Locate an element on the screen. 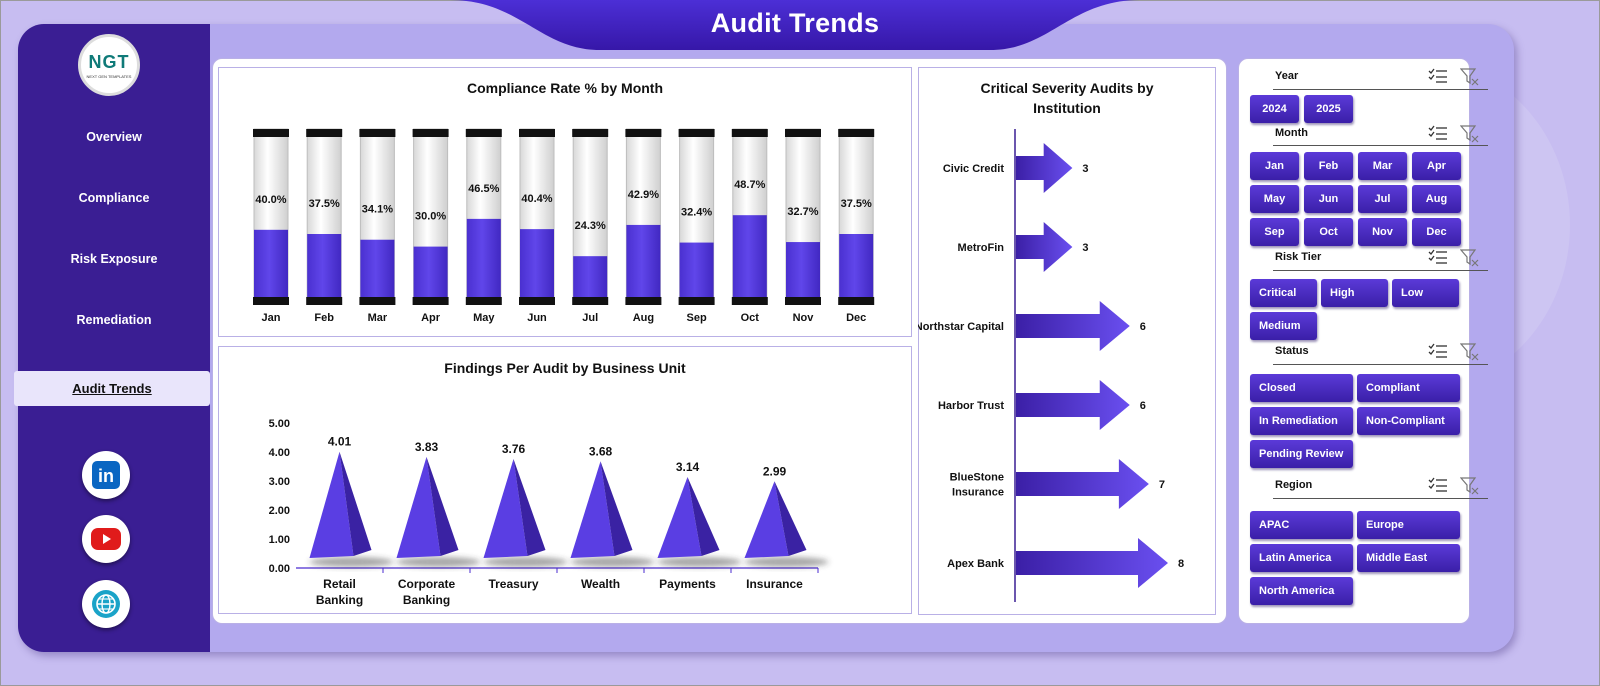 The width and height of the screenshot is (1600, 686). month-tick-label: May is located at coordinates (484, 318).